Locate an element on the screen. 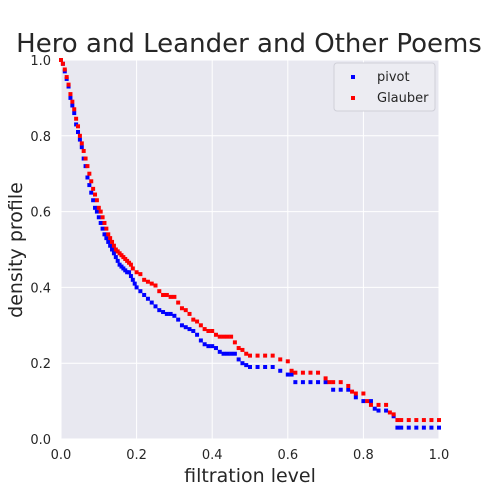 The height and width of the screenshot is (500, 500). y-axis-label: density profile is located at coordinates (16, 250).